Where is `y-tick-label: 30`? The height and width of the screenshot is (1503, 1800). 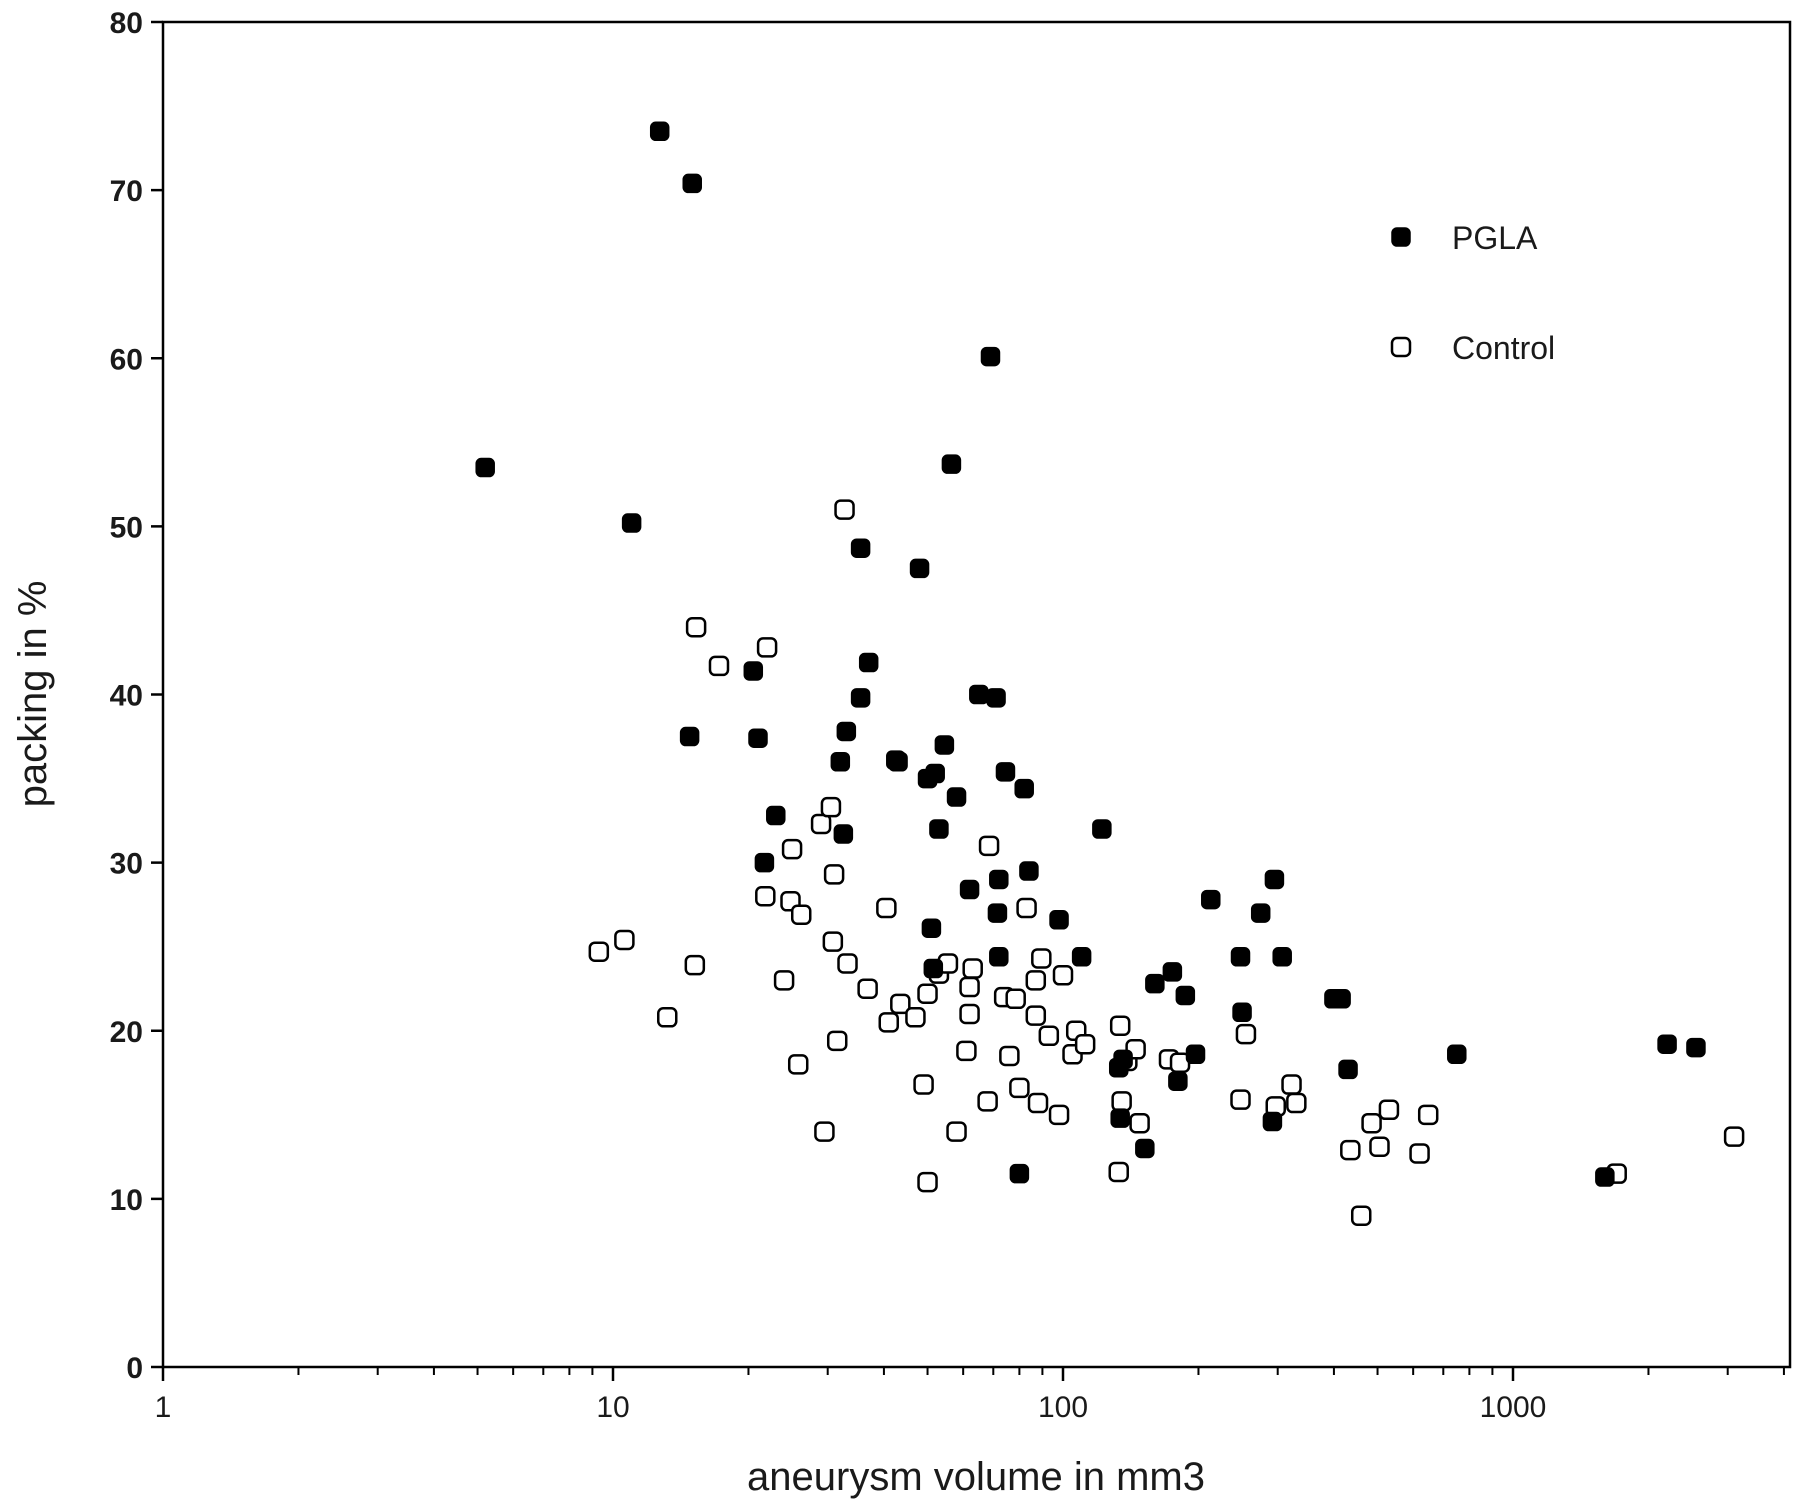 y-tick-label: 30 is located at coordinates (126, 864).